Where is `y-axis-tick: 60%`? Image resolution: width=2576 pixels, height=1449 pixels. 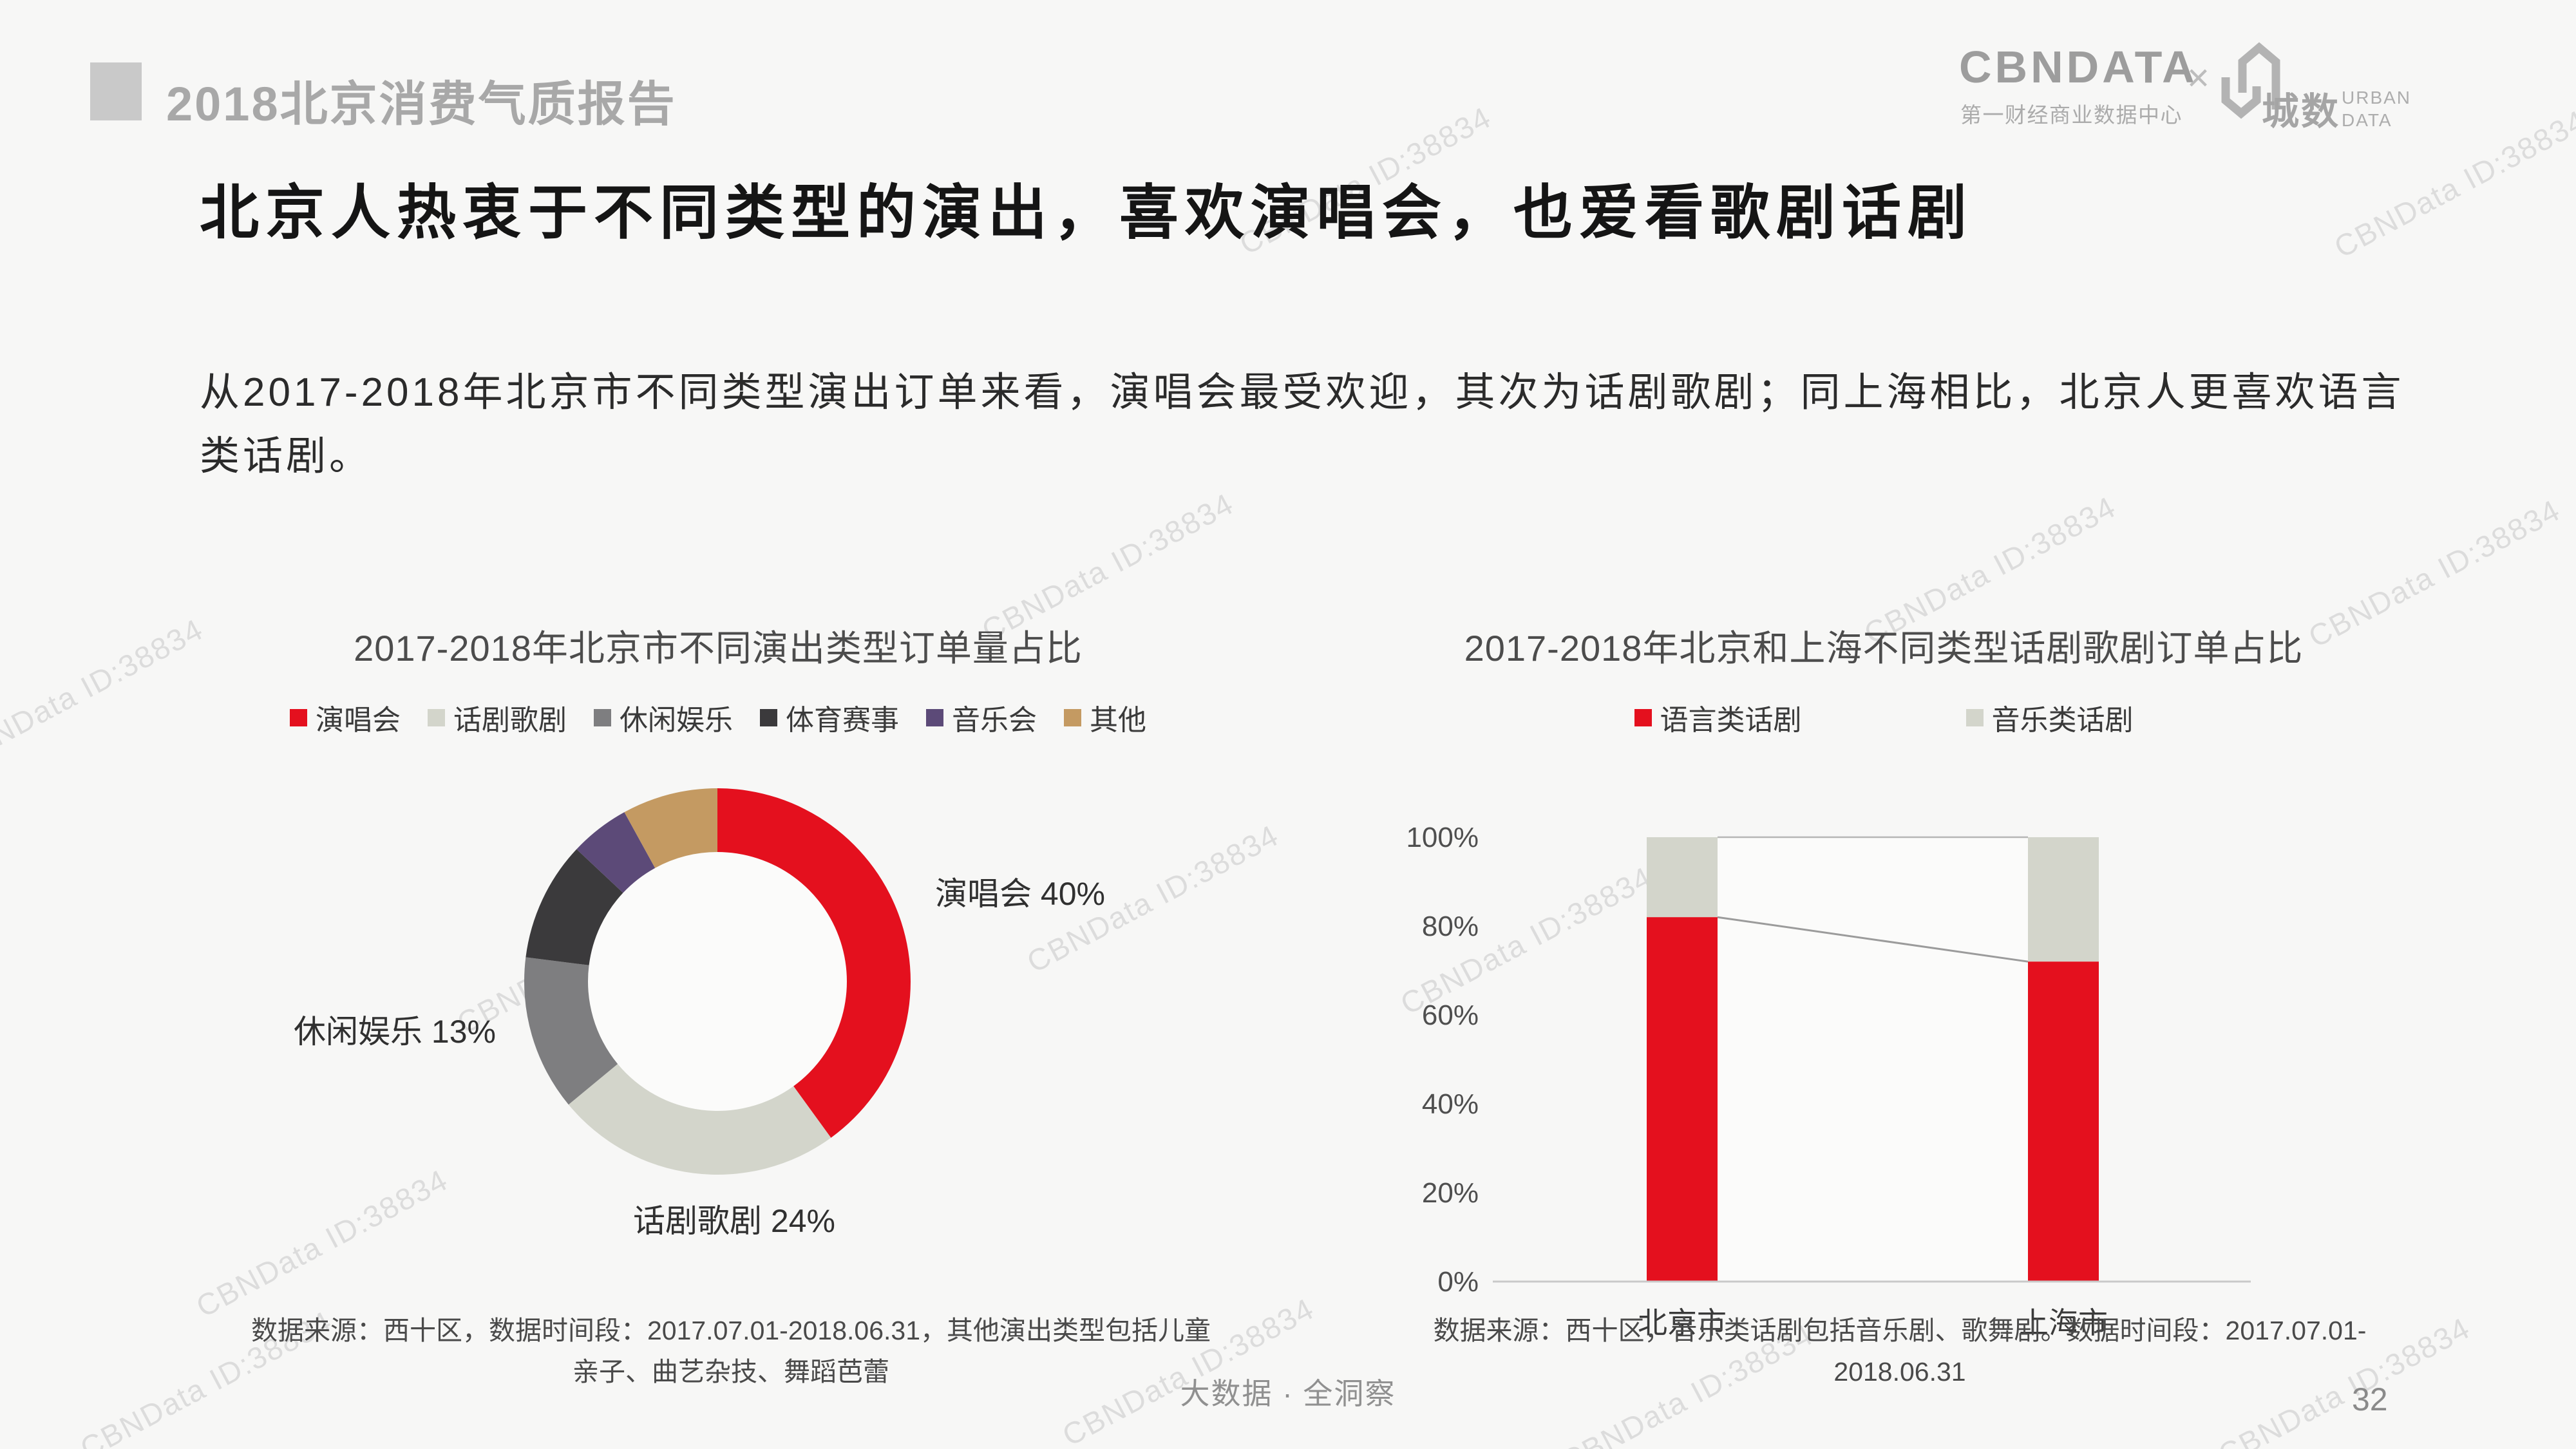
y-axis-tick: 60% is located at coordinates (1450, 1015).